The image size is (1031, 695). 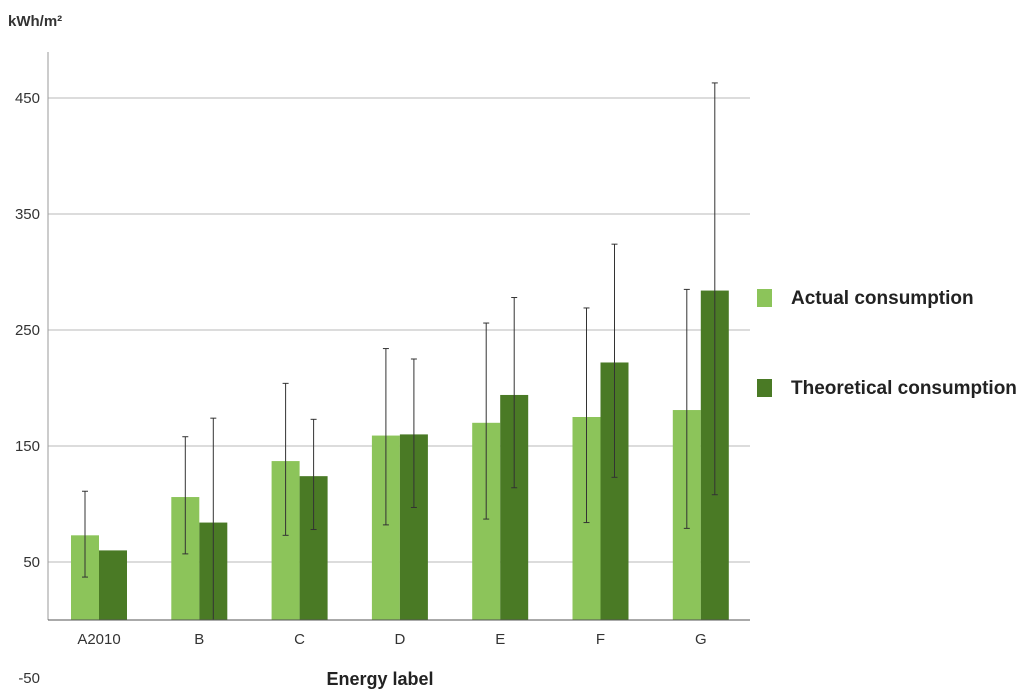 What do you see at coordinates (27, 388) in the screenshot?
I see `y-tick-labels: -50 50 150 250 350 450` at bounding box center [27, 388].